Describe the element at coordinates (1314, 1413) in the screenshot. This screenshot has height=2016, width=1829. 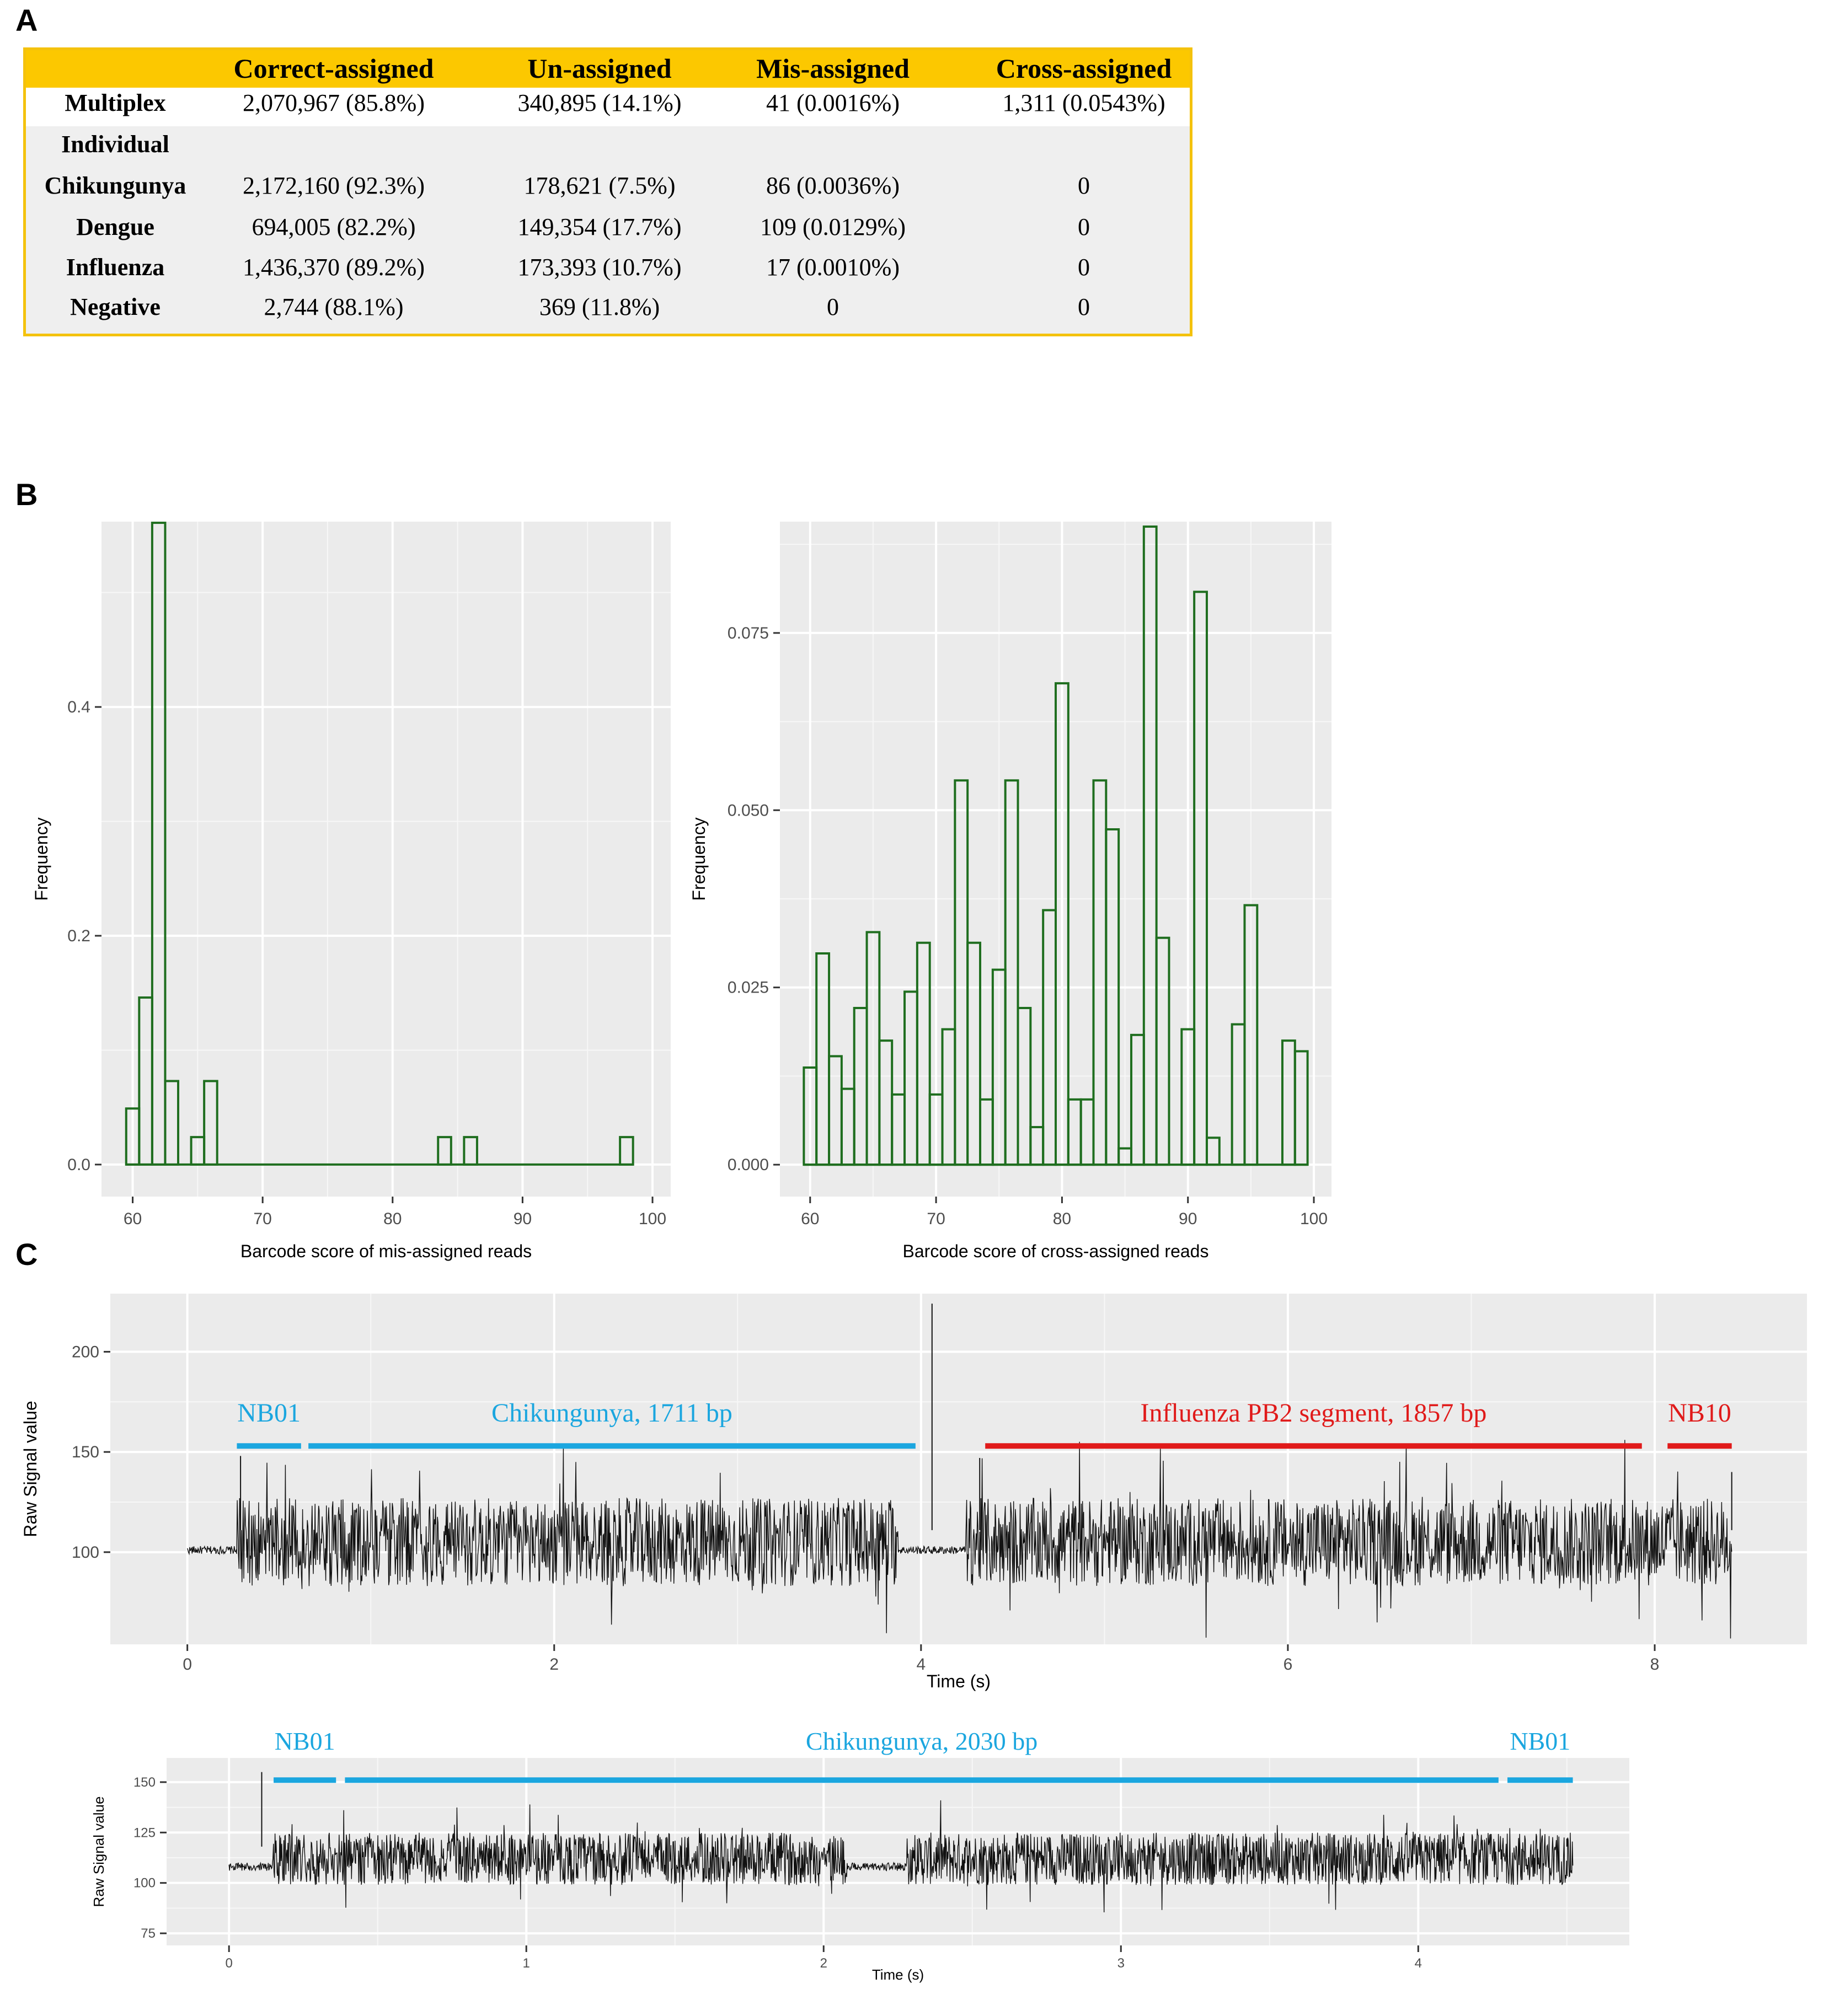
I see `segment-label: Influenza PB2 segment, 1857 bp` at that location.